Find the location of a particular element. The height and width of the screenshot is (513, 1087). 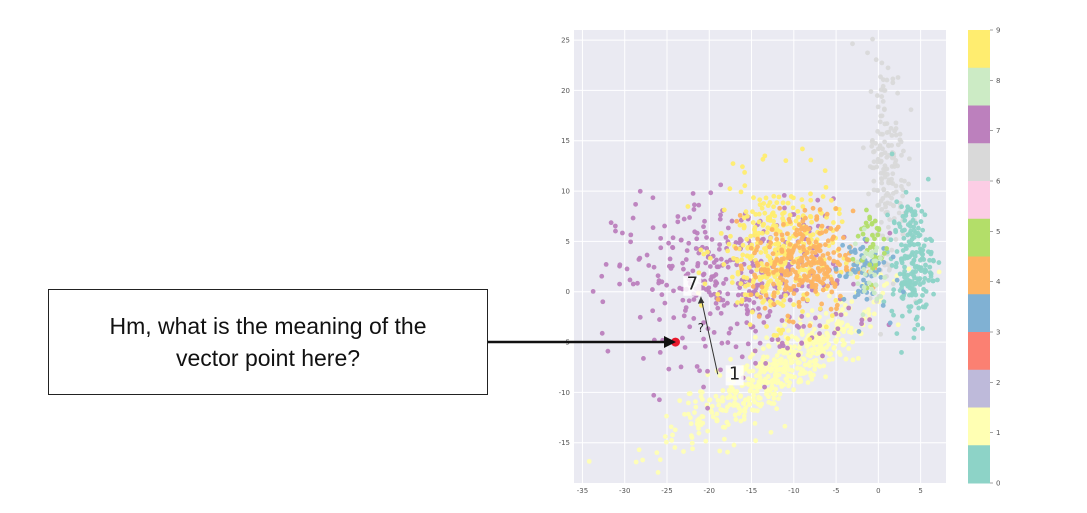

y-tick-label: 20 is located at coordinates (565, 91).